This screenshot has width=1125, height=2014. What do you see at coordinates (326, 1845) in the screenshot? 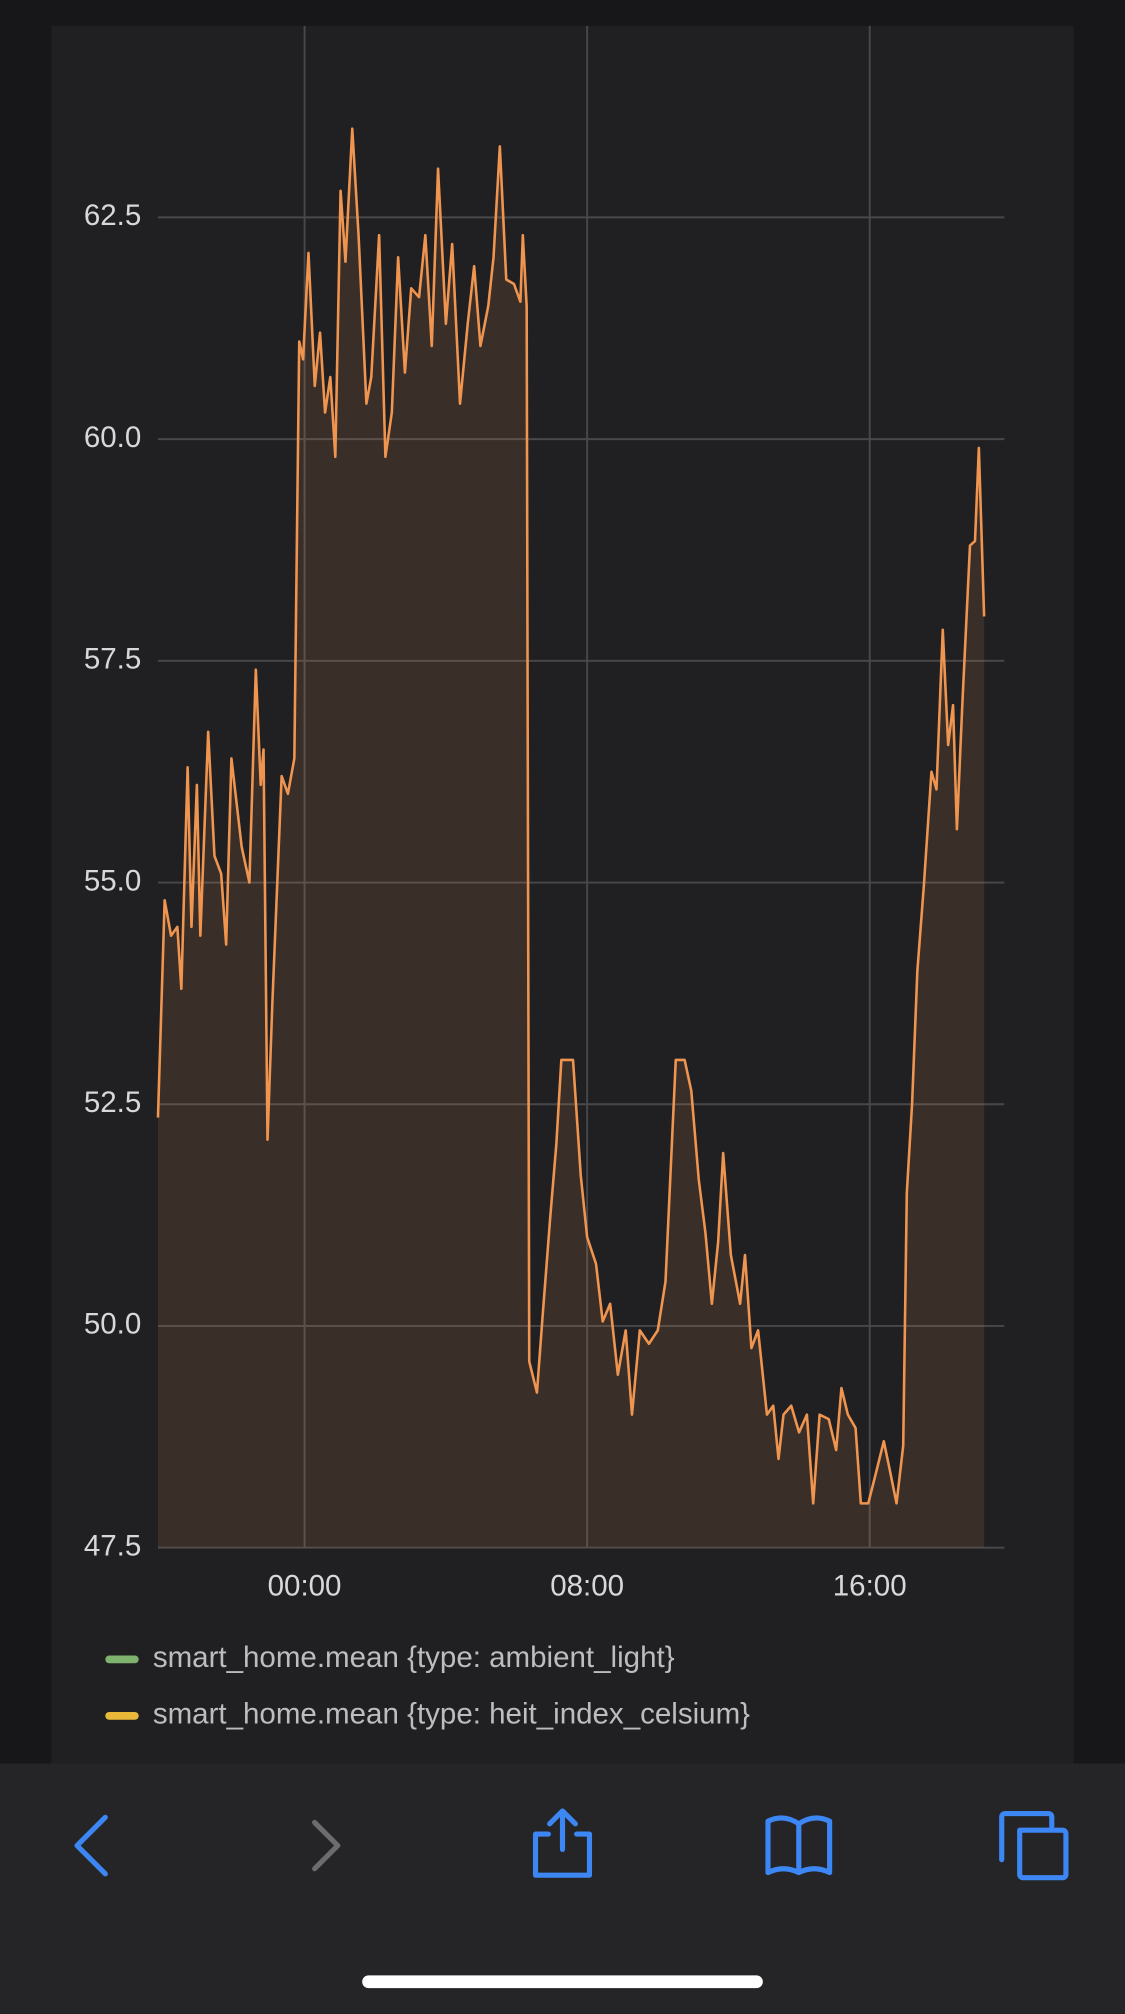
I see `forward-button` at bounding box center [326, 1845].